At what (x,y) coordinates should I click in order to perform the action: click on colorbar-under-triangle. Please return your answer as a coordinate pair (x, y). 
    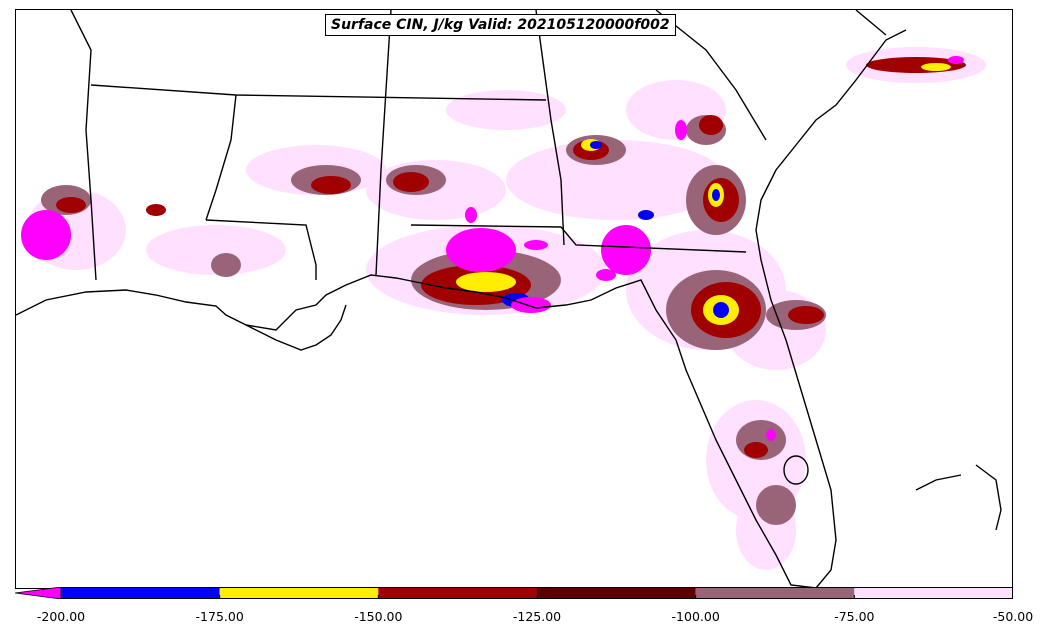
    Looking at the image, I should click on (38, 593).